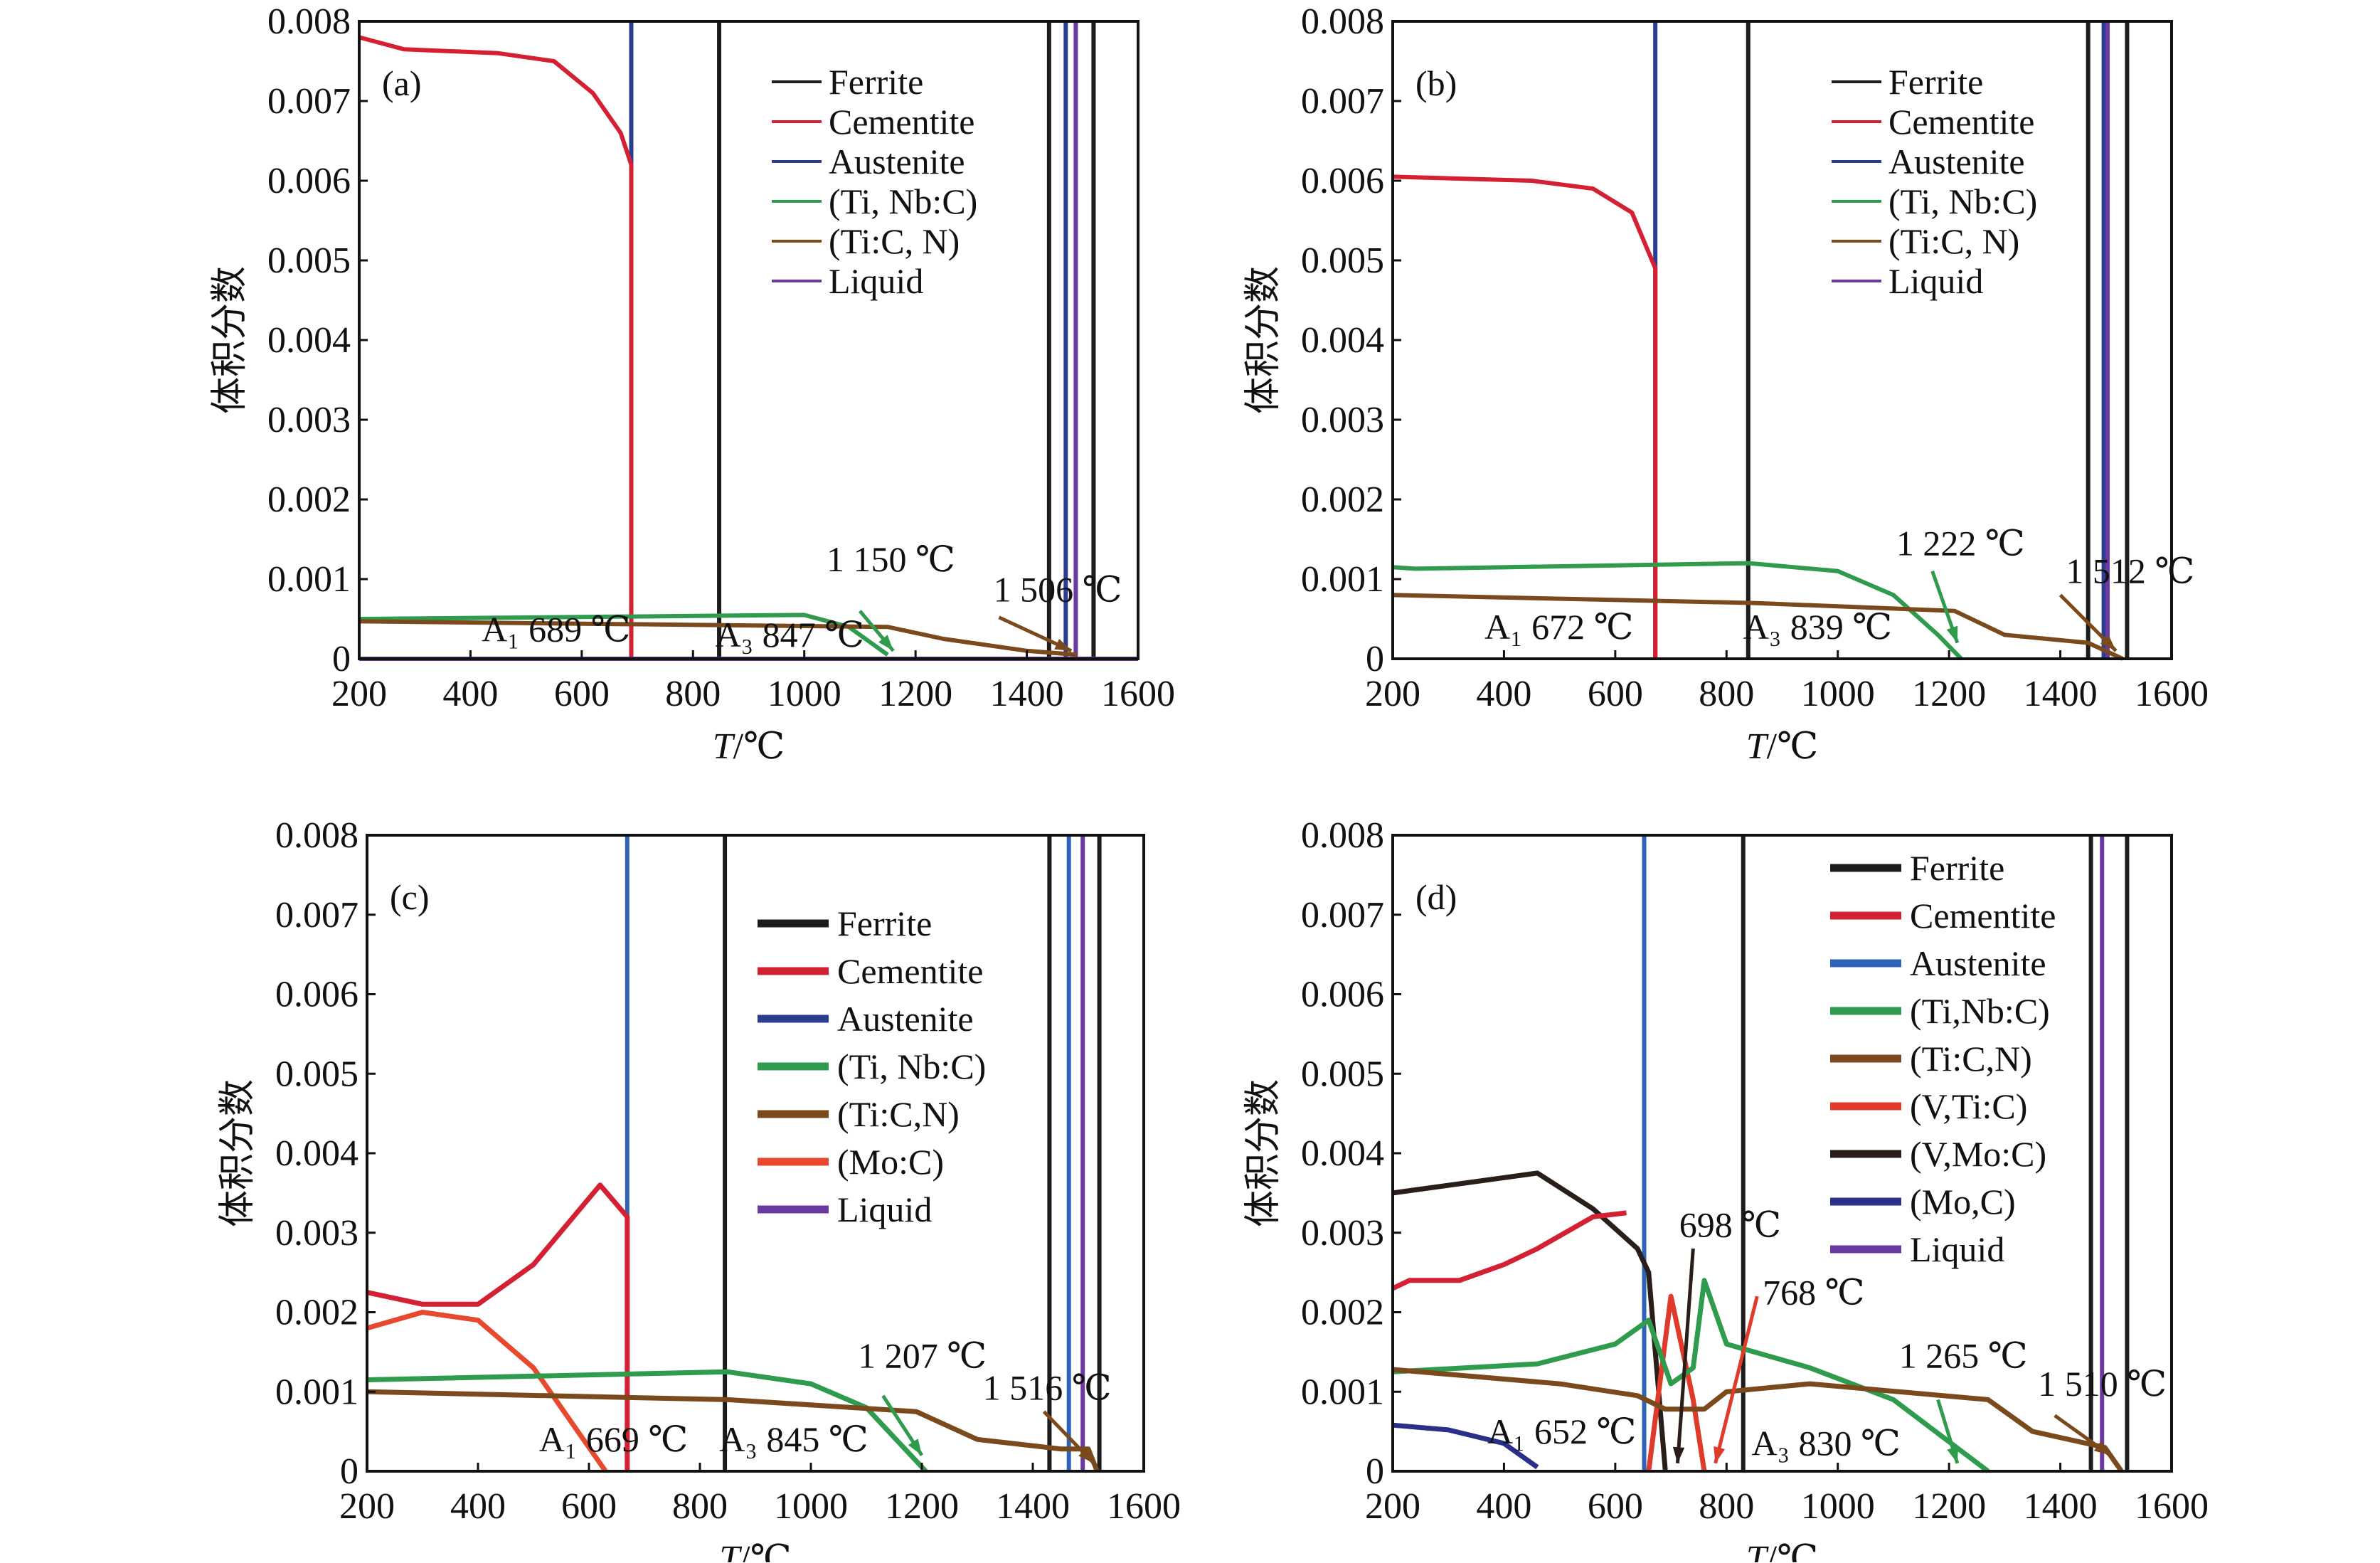 This screenshot has width=2380, height=1563. I want to click on annotation-label: A₁ 689 ℃, so click(556, 629).